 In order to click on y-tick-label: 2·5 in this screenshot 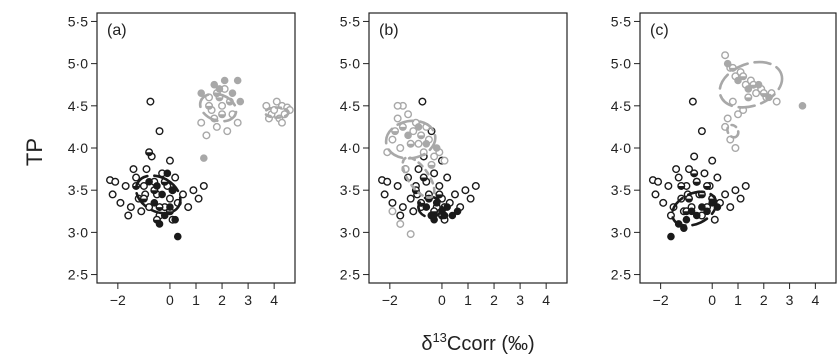, I will do `click(350, 275)`.